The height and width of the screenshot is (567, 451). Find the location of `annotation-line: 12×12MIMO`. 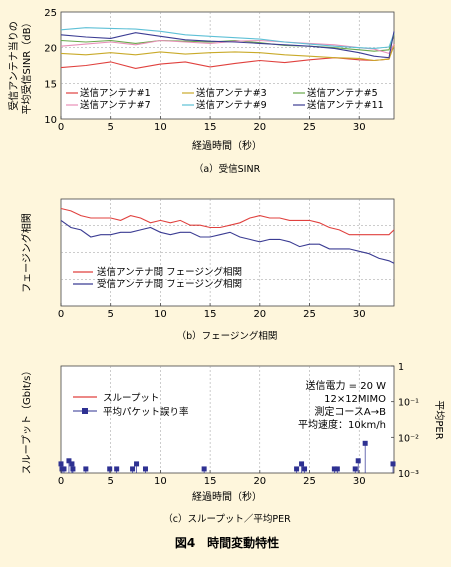

annotation-line: 12×12MIMO is located at coordinates (355, 399).